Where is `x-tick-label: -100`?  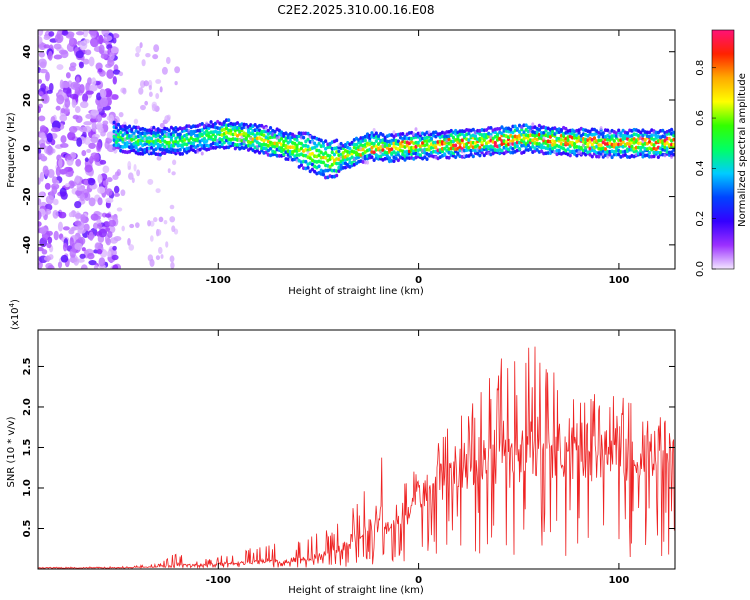 x-tick-label: -100 is located at coordinates (218, 280).